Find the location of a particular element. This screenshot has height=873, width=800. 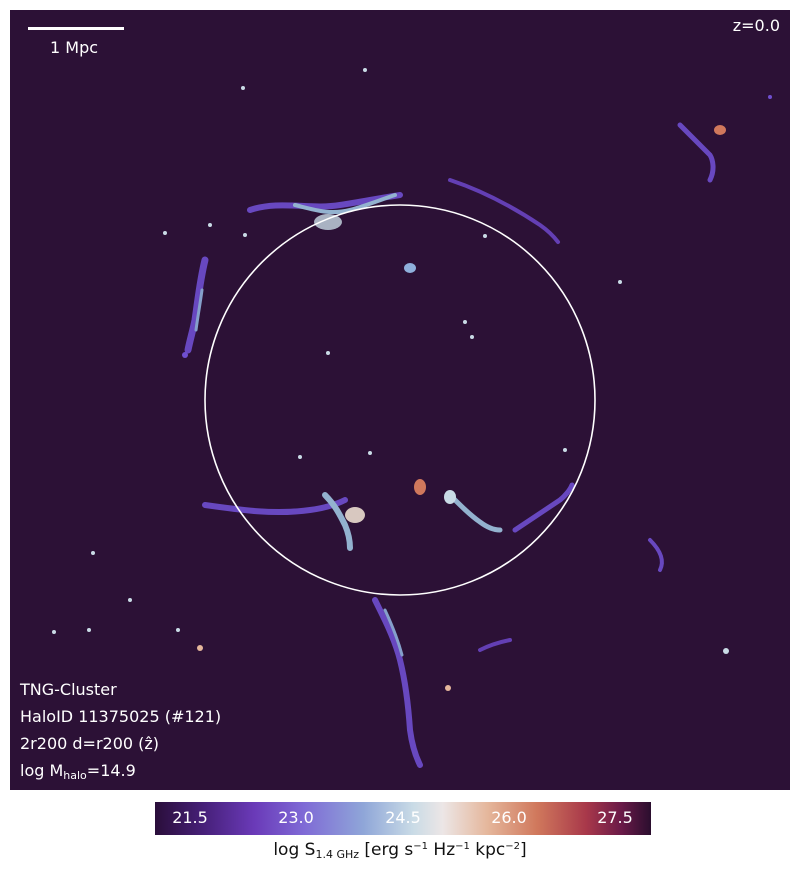

halo-id: HaloID 11375025 (#121) is located at coordinates (121, 716).